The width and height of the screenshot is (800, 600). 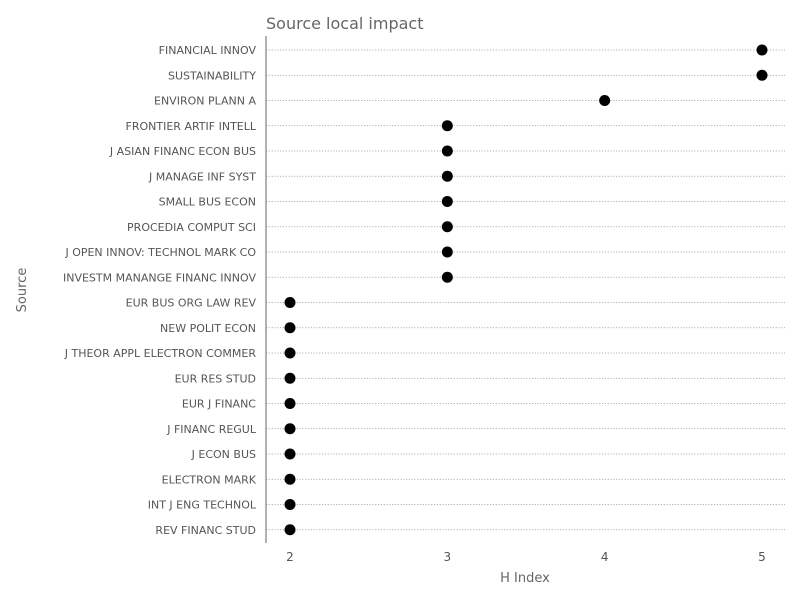 I want to click on x-tick-label-4: 4, so click(x=605, y=557).